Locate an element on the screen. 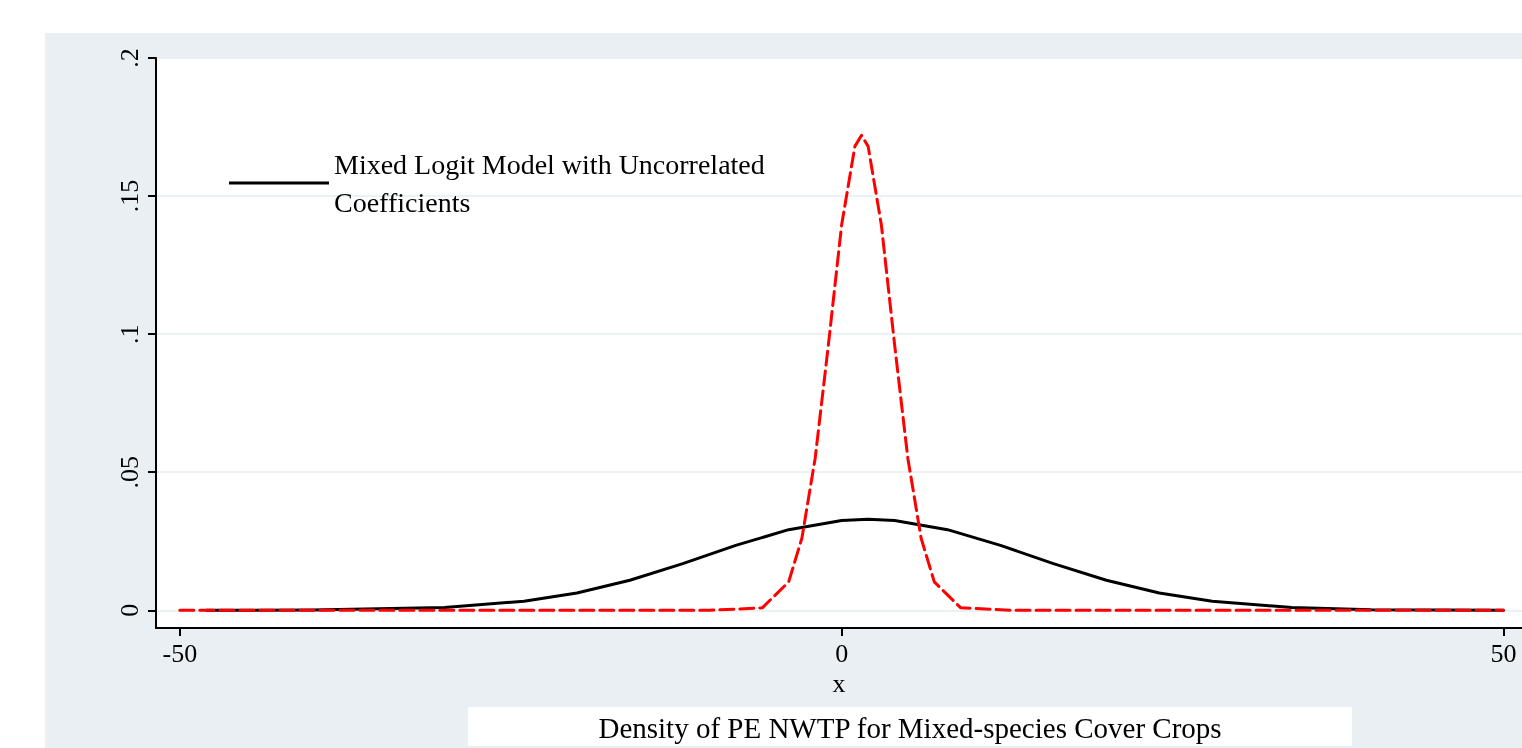 The image size is (1522, 748). y-tick-label: 0 is located at coordinates (129, 610).